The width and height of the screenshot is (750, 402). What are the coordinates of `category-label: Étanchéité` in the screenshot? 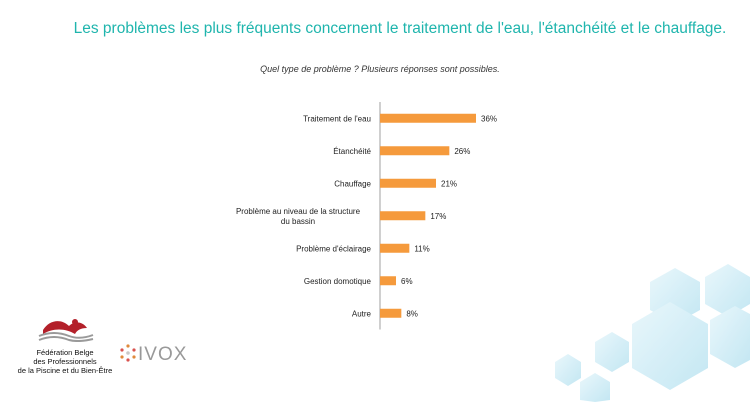 It's located at (352, 151).